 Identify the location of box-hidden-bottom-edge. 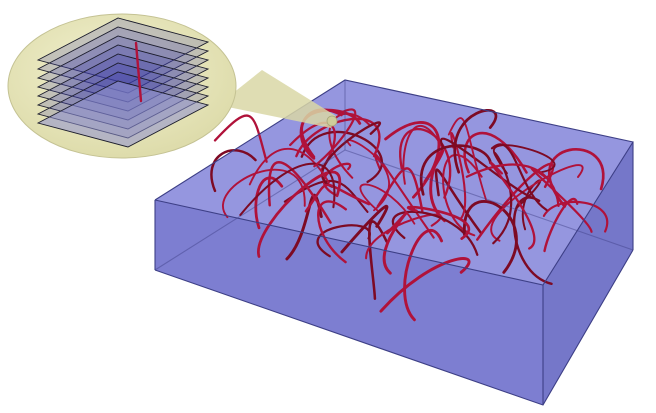
(489, 200).